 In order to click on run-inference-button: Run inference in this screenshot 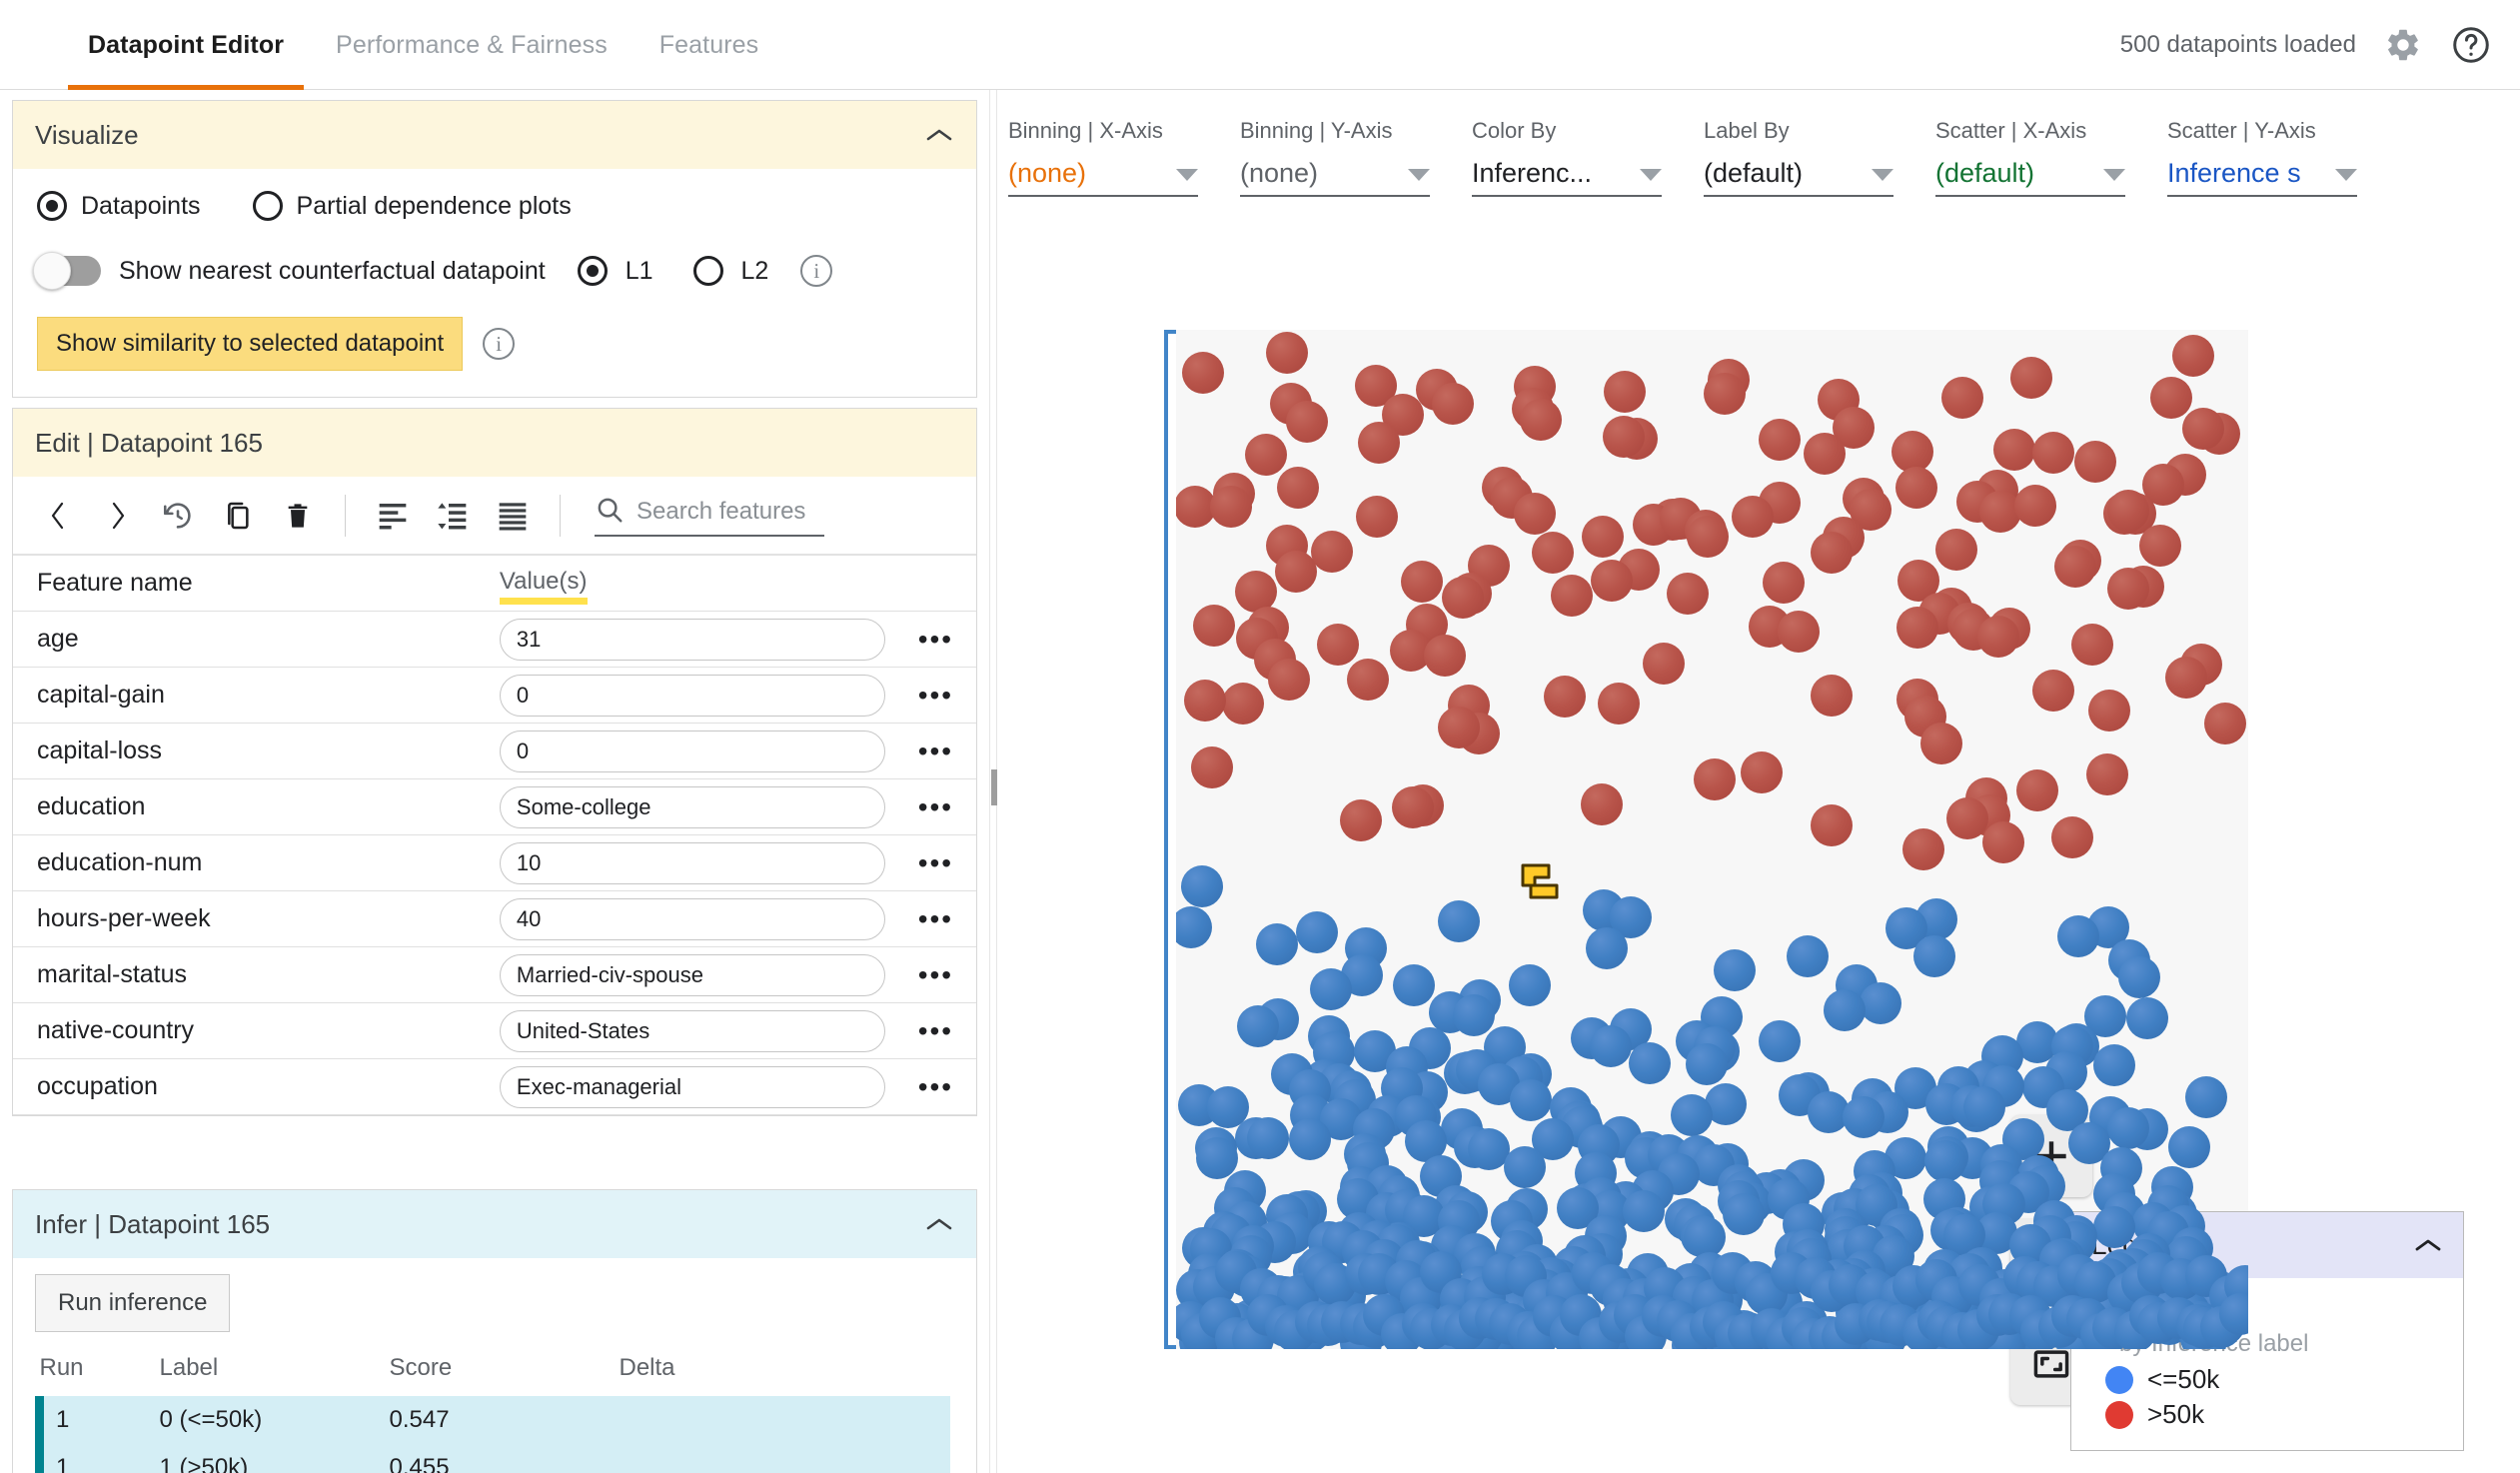, I will do `click(133, 1303)`.